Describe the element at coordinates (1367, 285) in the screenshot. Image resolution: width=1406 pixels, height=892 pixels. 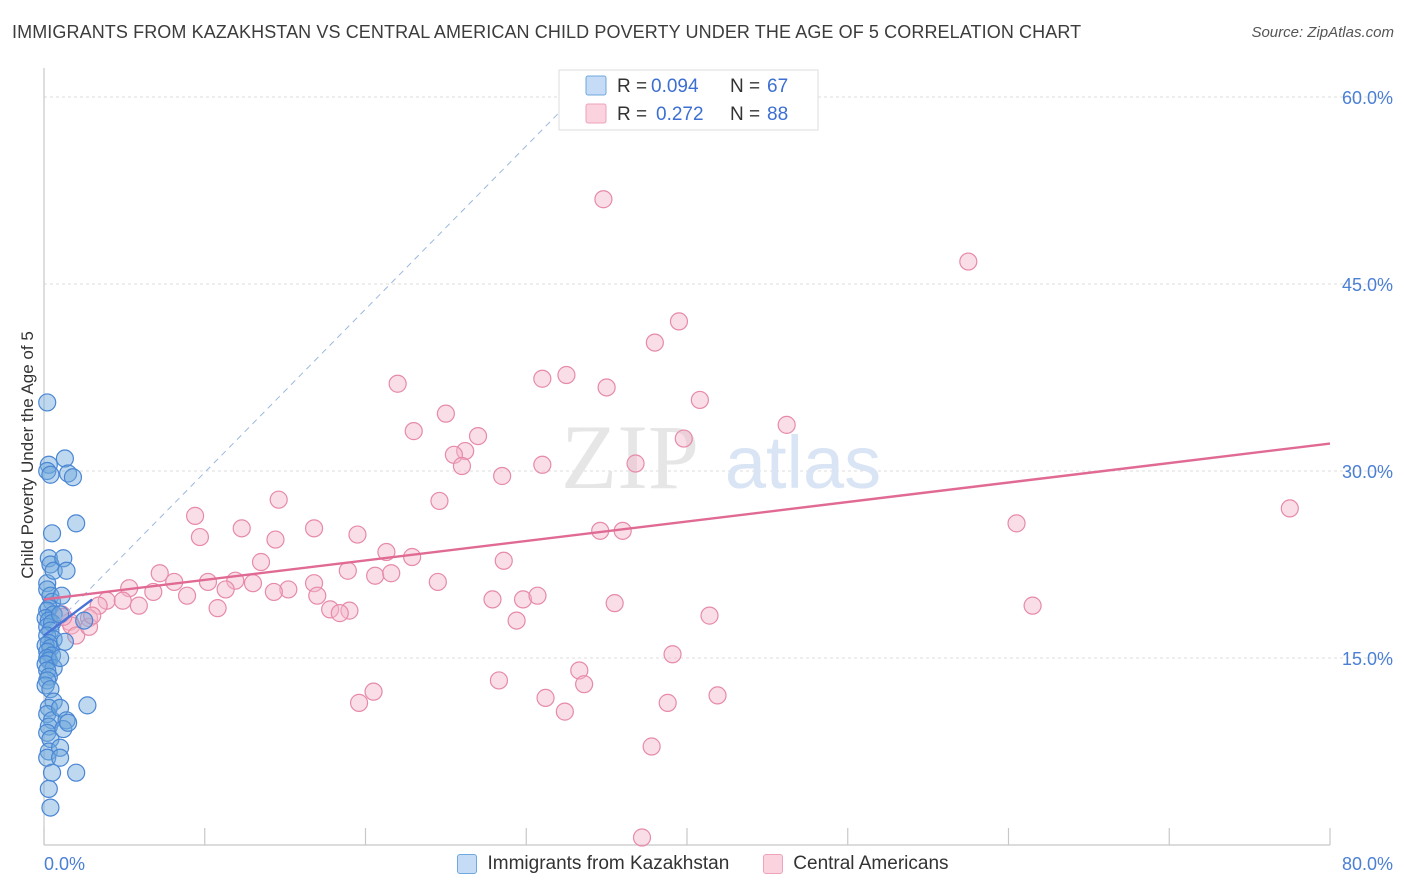
I see `y-tick-label: 45.0%` at that location.